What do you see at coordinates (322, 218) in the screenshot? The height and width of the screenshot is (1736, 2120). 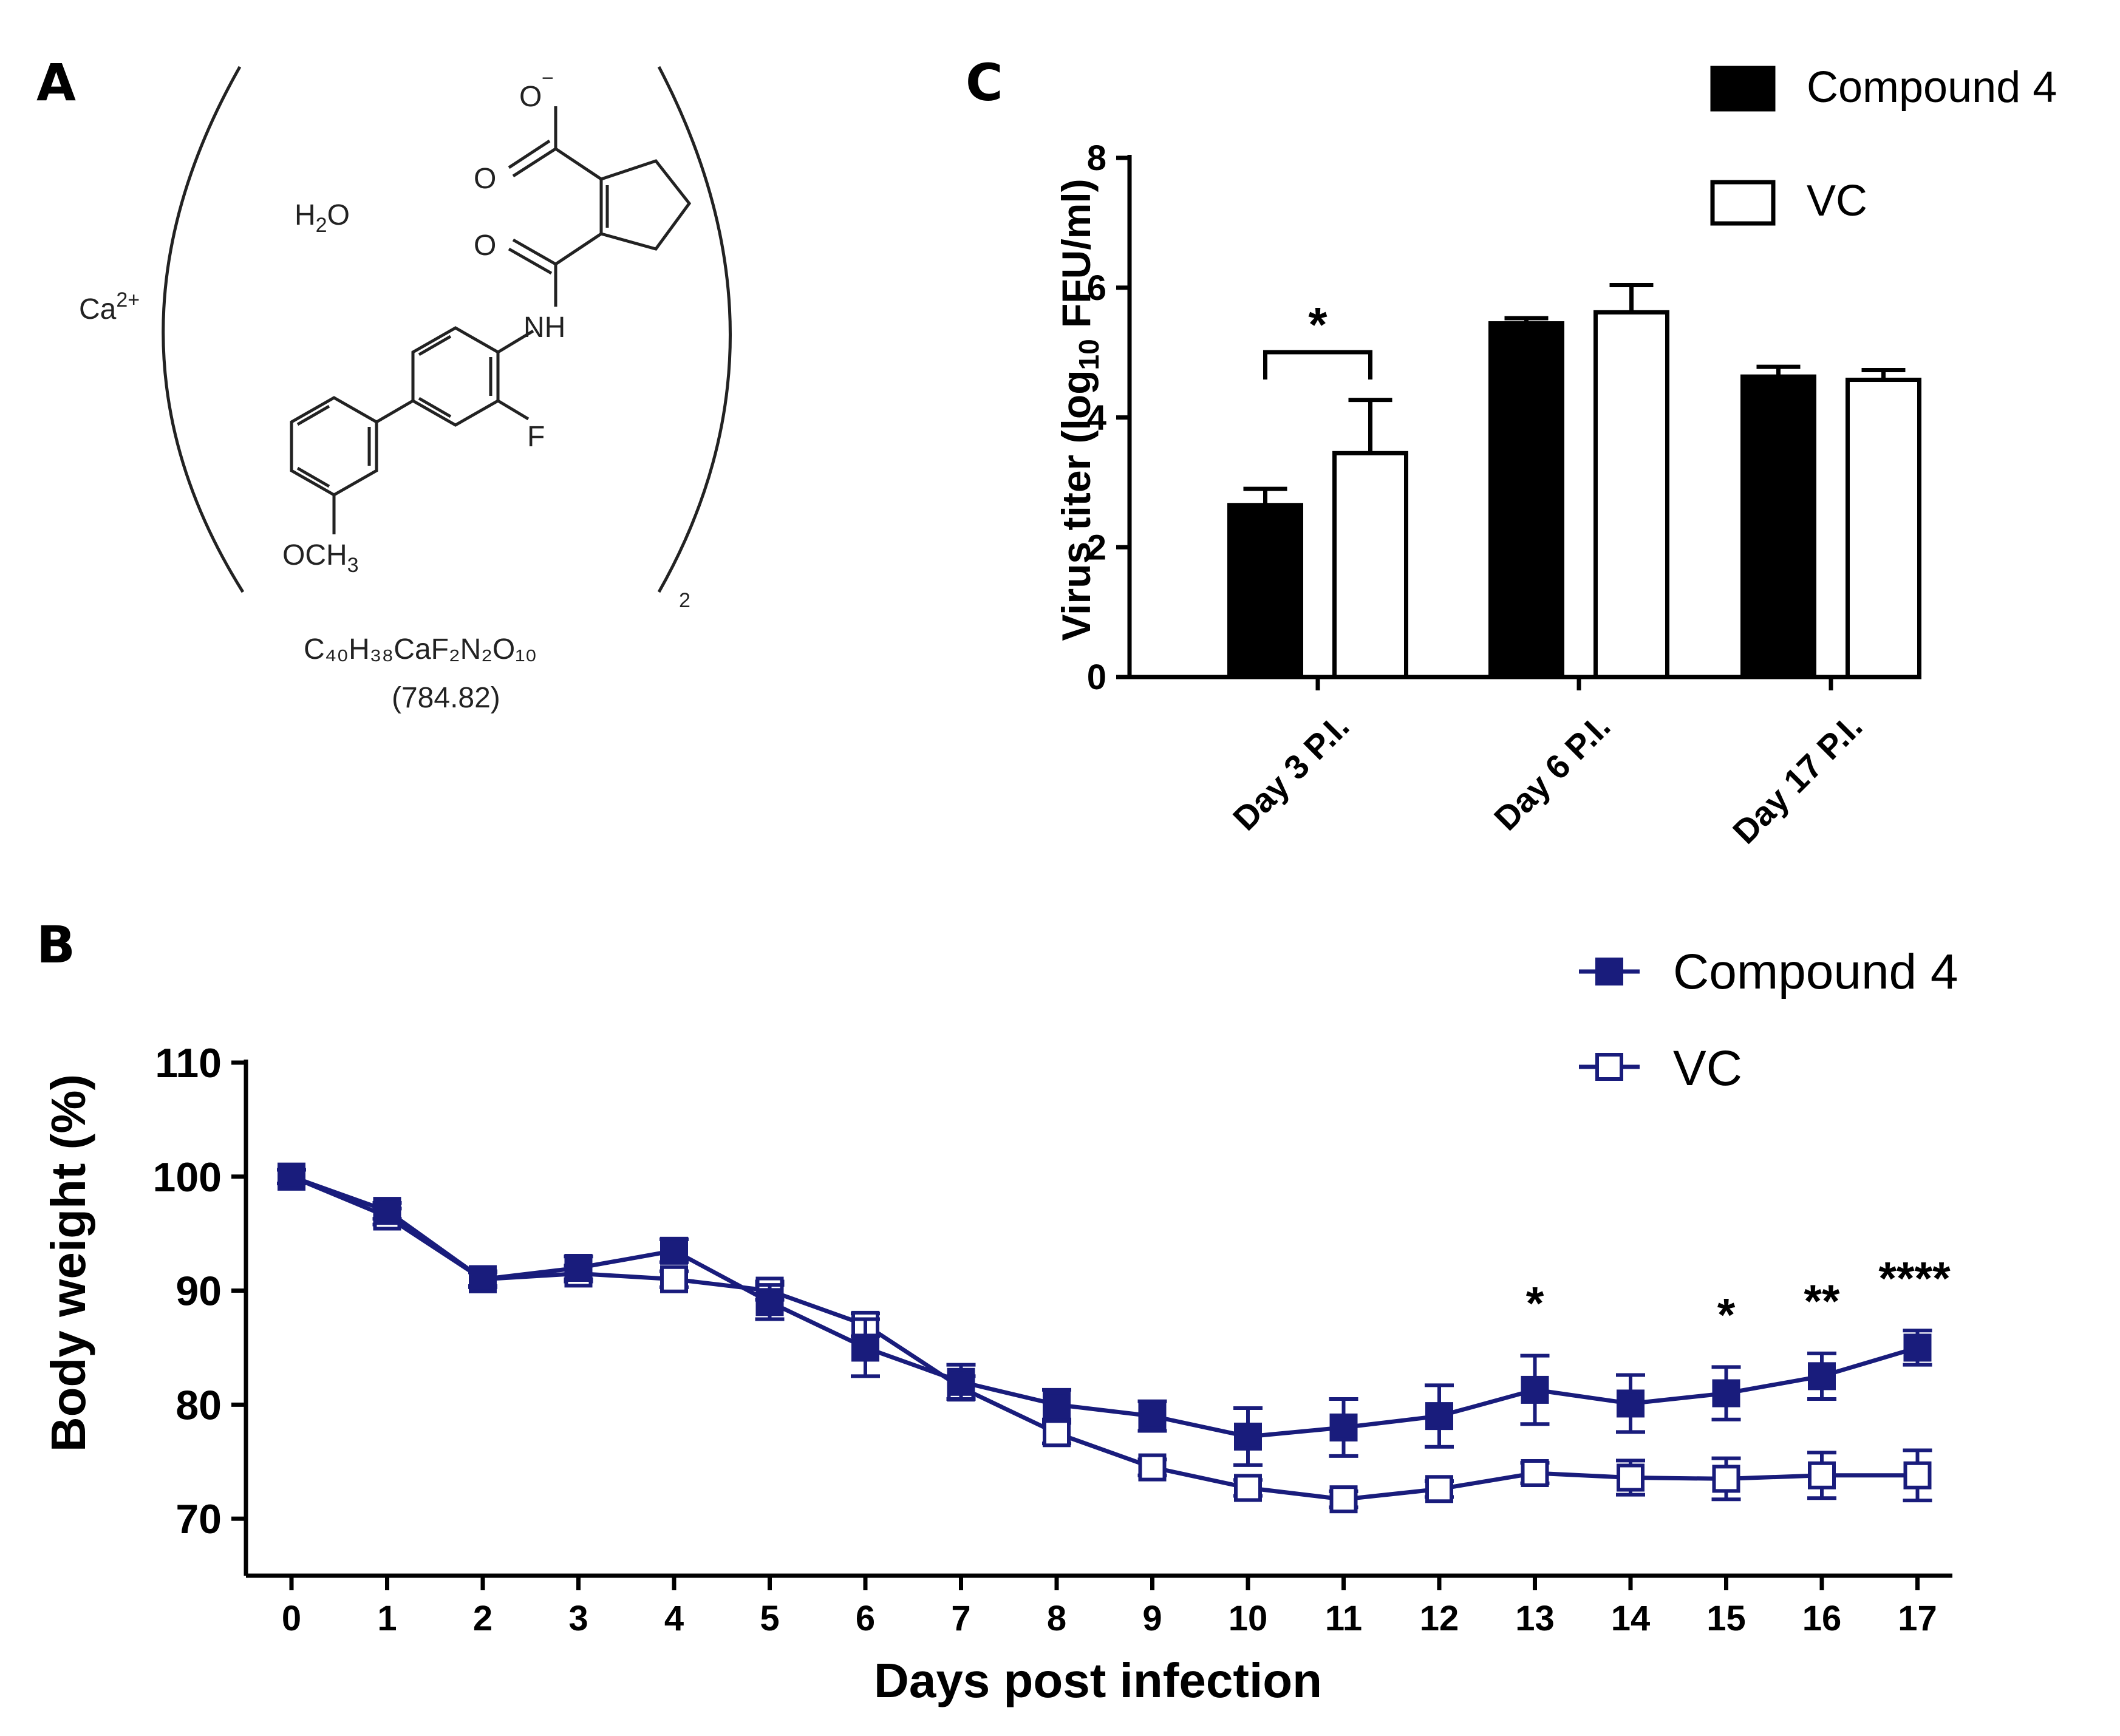 I see `water-label: H2O` at bounding box center [322, 218].